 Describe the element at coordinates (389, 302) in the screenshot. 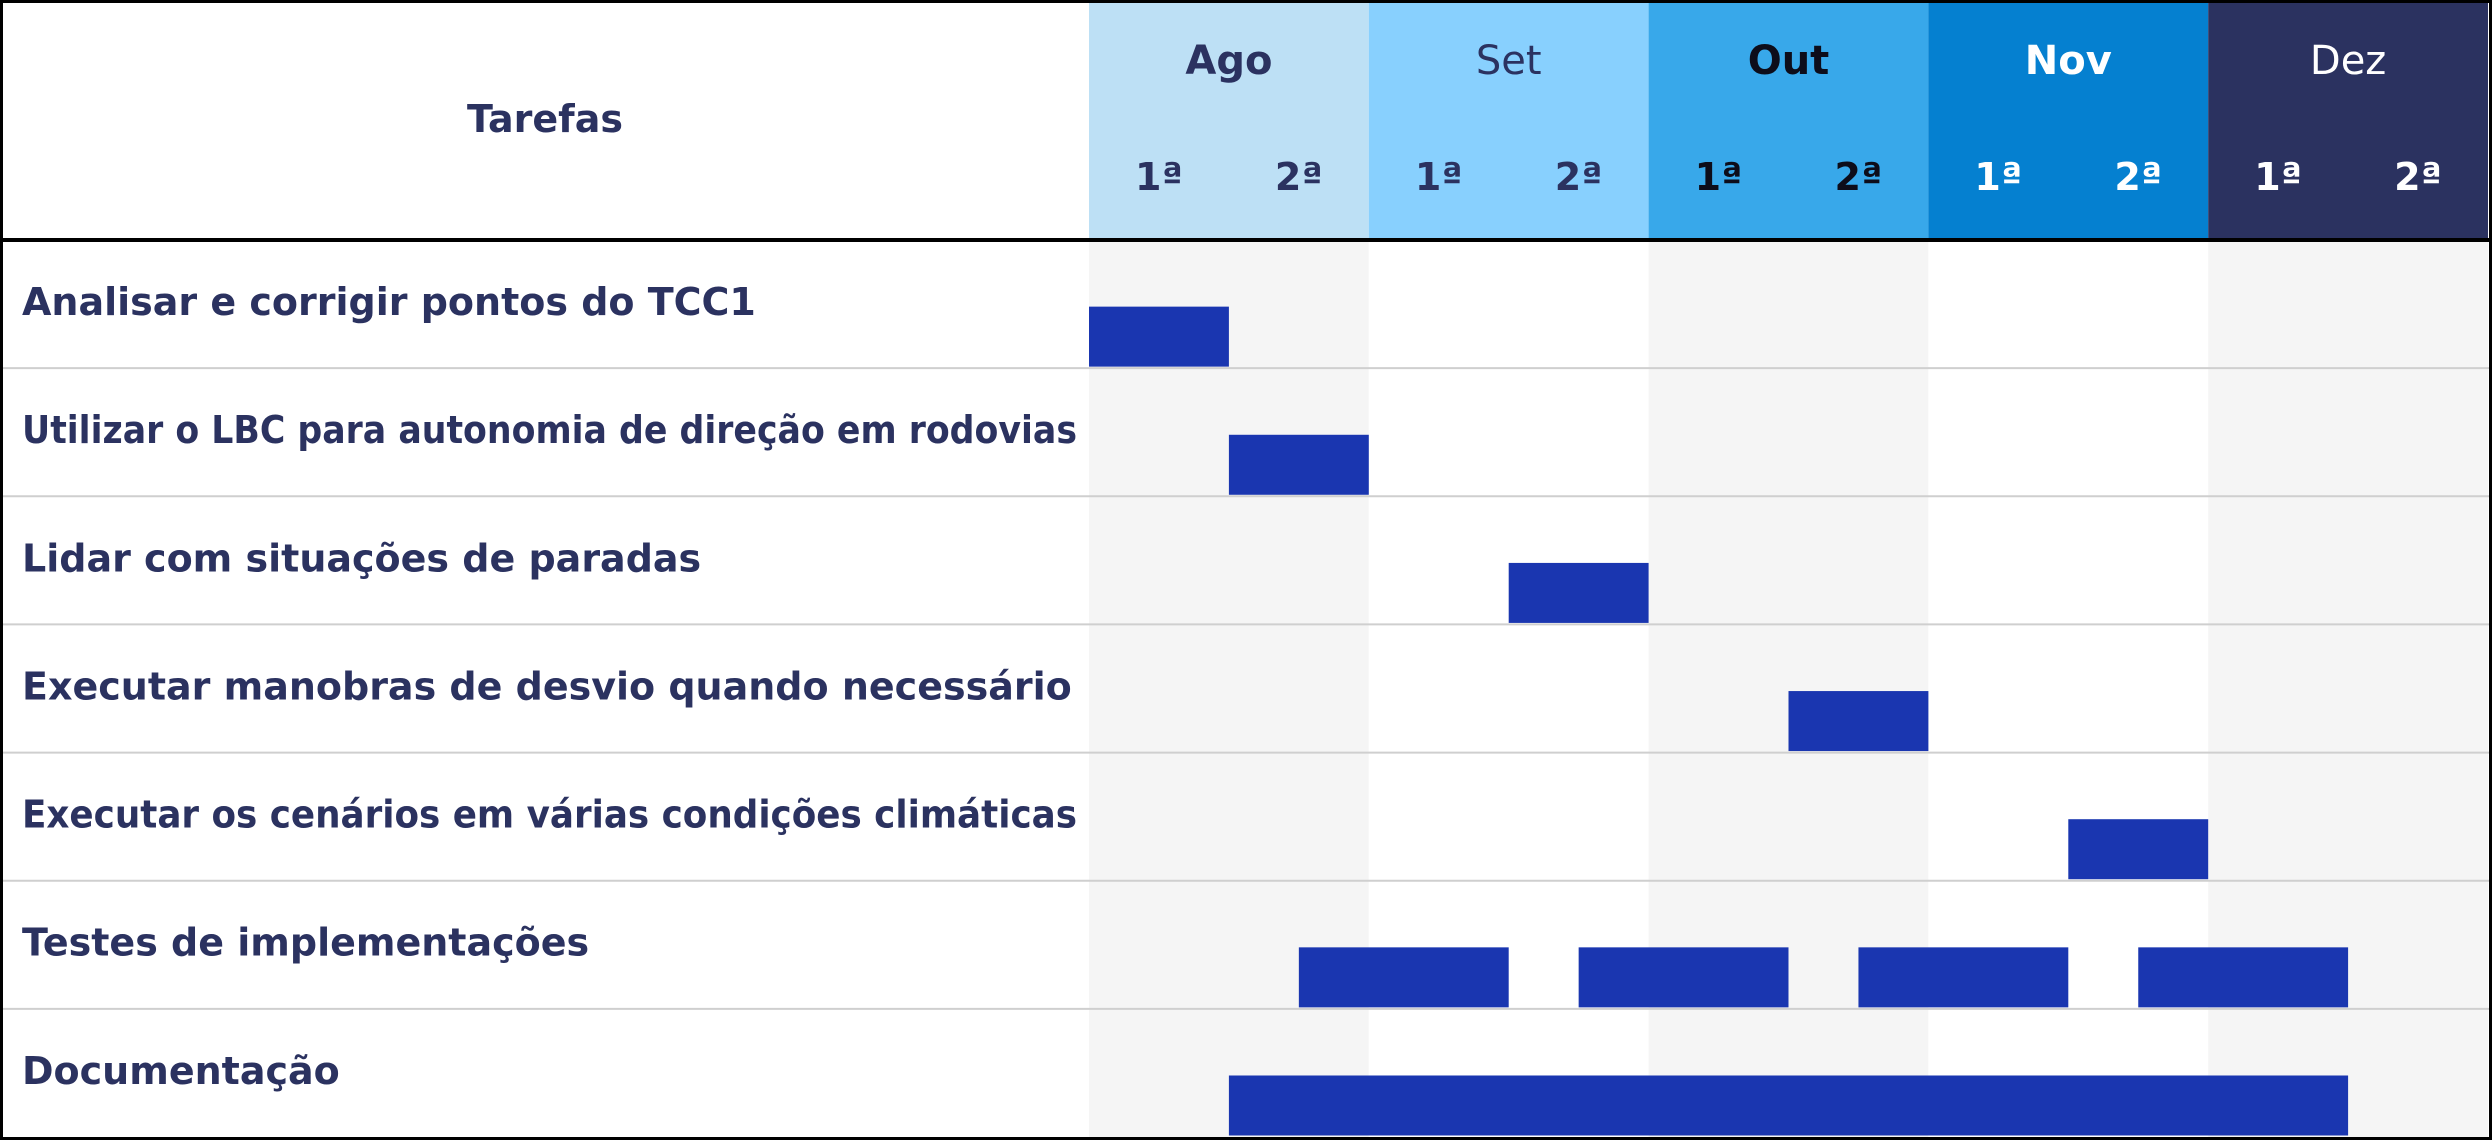

I see `task-label: Analisar e corrigir pontos do TCC1` at that location.